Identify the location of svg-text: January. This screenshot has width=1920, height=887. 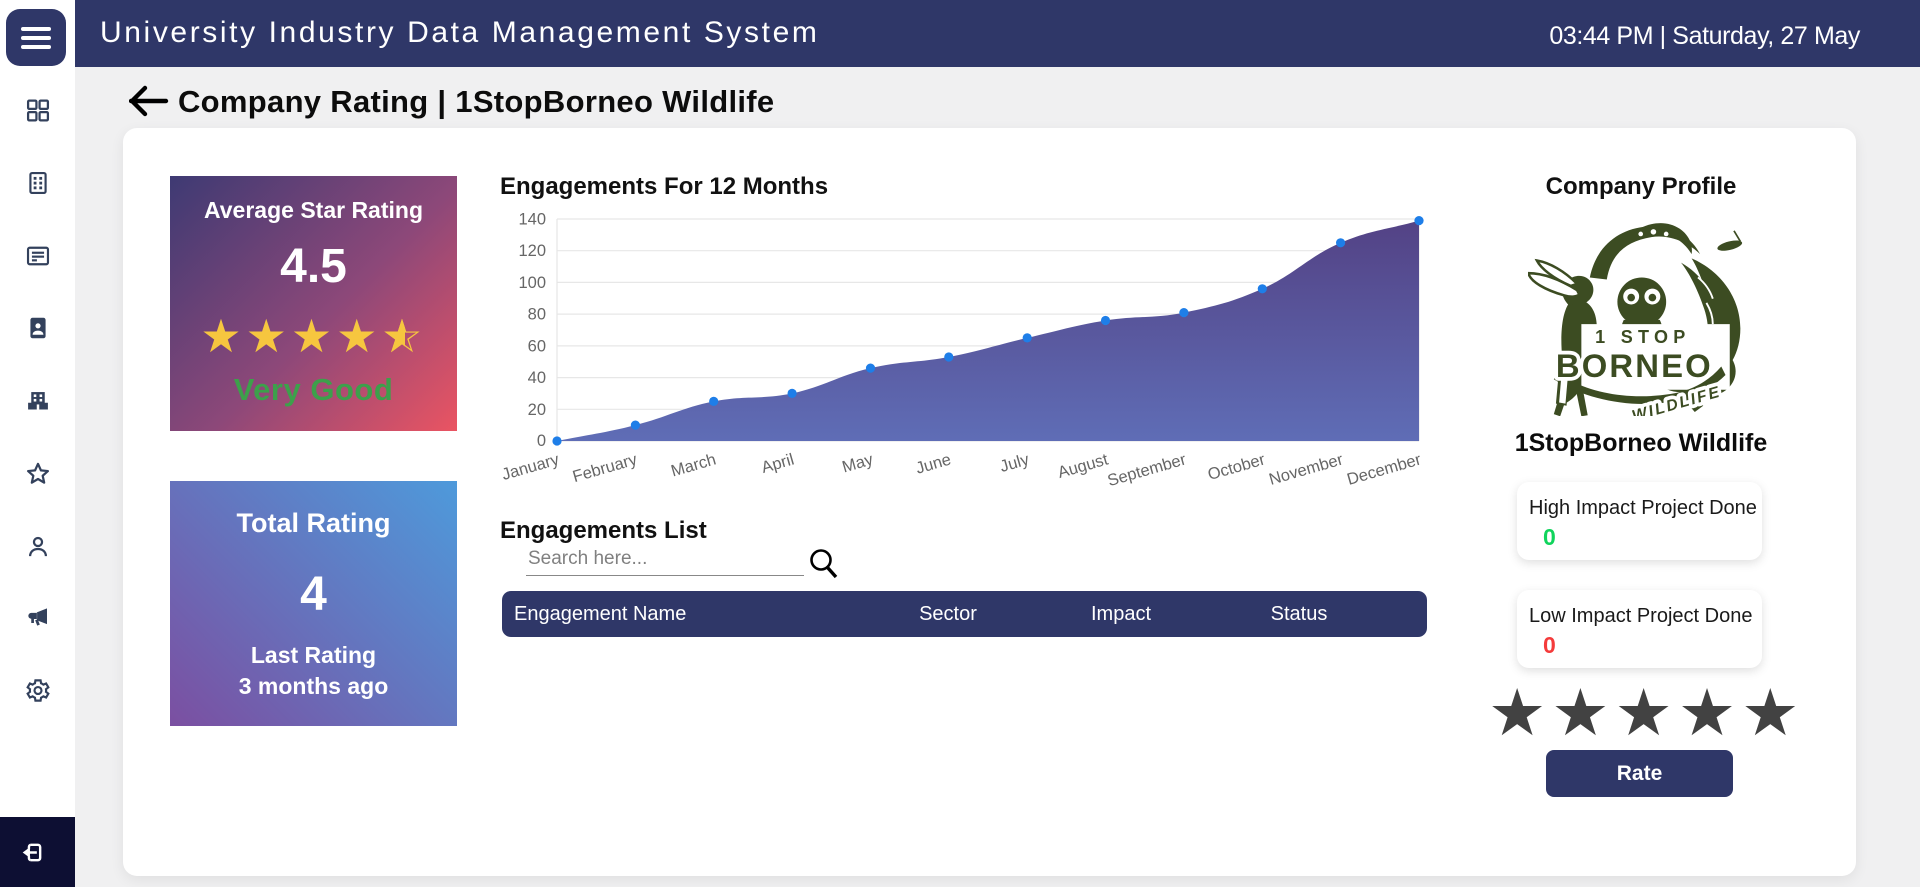
(531, 467).